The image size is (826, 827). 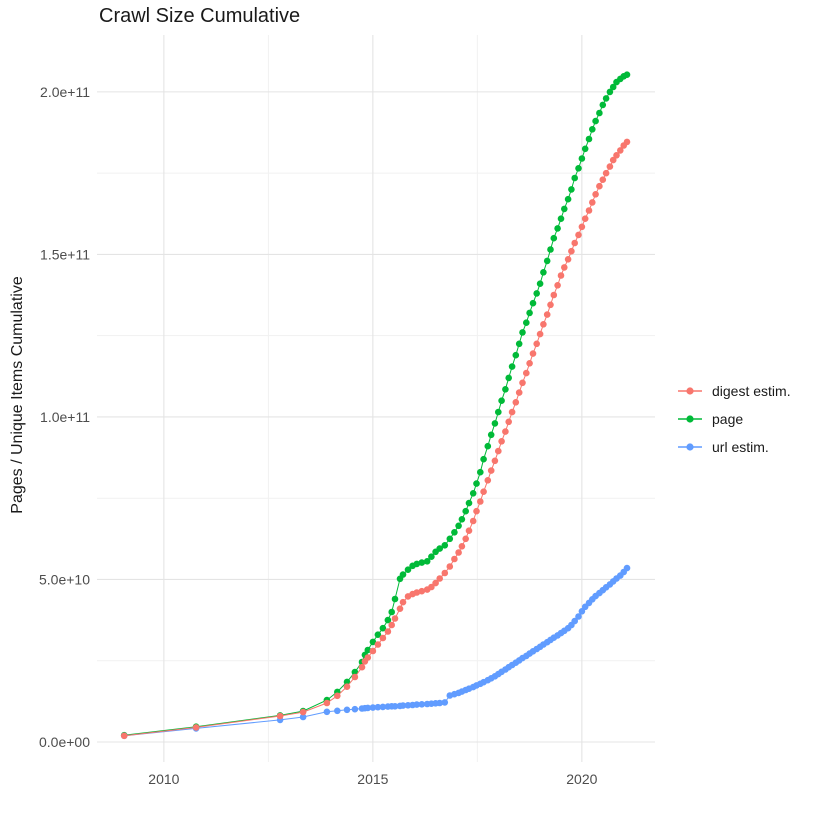 I want to click on chart-title: Crawl Size Cumulative, so click(x=200, y=16).